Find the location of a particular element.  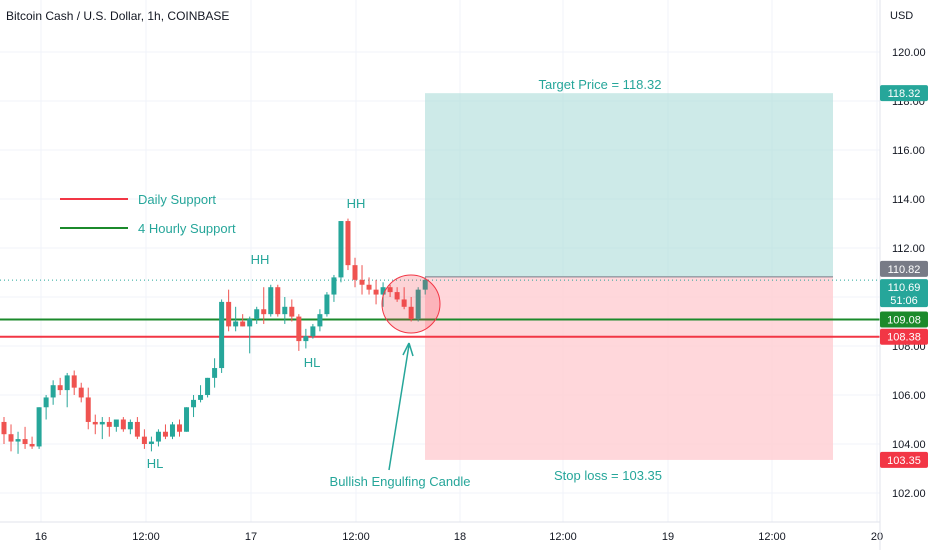

arrow-head-icon is located at coordinates (408, 349).